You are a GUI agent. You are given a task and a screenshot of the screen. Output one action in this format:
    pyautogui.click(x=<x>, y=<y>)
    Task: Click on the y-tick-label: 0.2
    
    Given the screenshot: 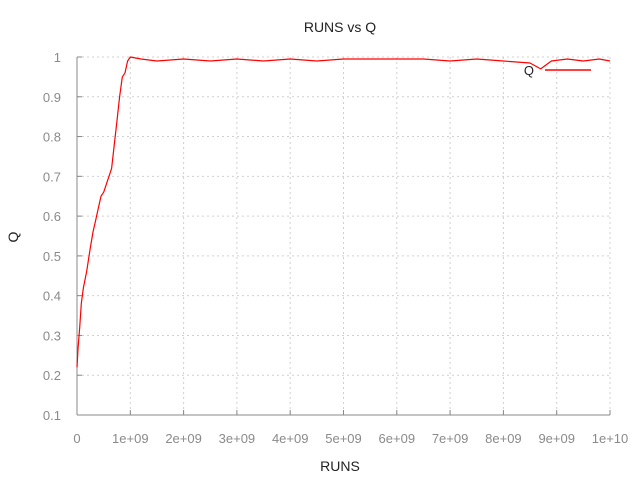 What is the action you would take?
    pyautogui.click(x=52, y=375)
    